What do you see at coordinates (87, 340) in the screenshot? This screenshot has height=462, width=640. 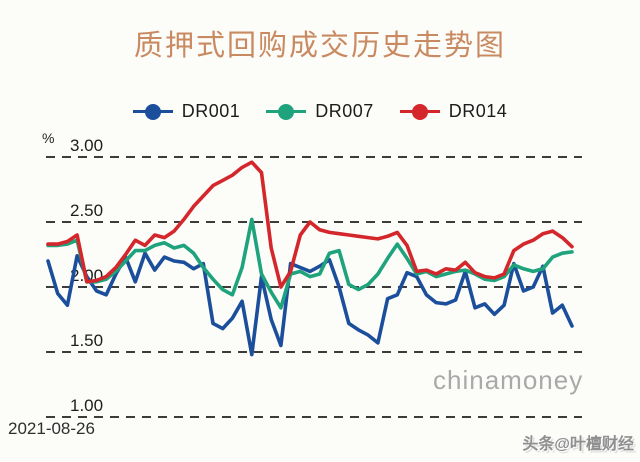 I see `y-tick-label-1.50: 1.50` at bounding box center [87, 340].